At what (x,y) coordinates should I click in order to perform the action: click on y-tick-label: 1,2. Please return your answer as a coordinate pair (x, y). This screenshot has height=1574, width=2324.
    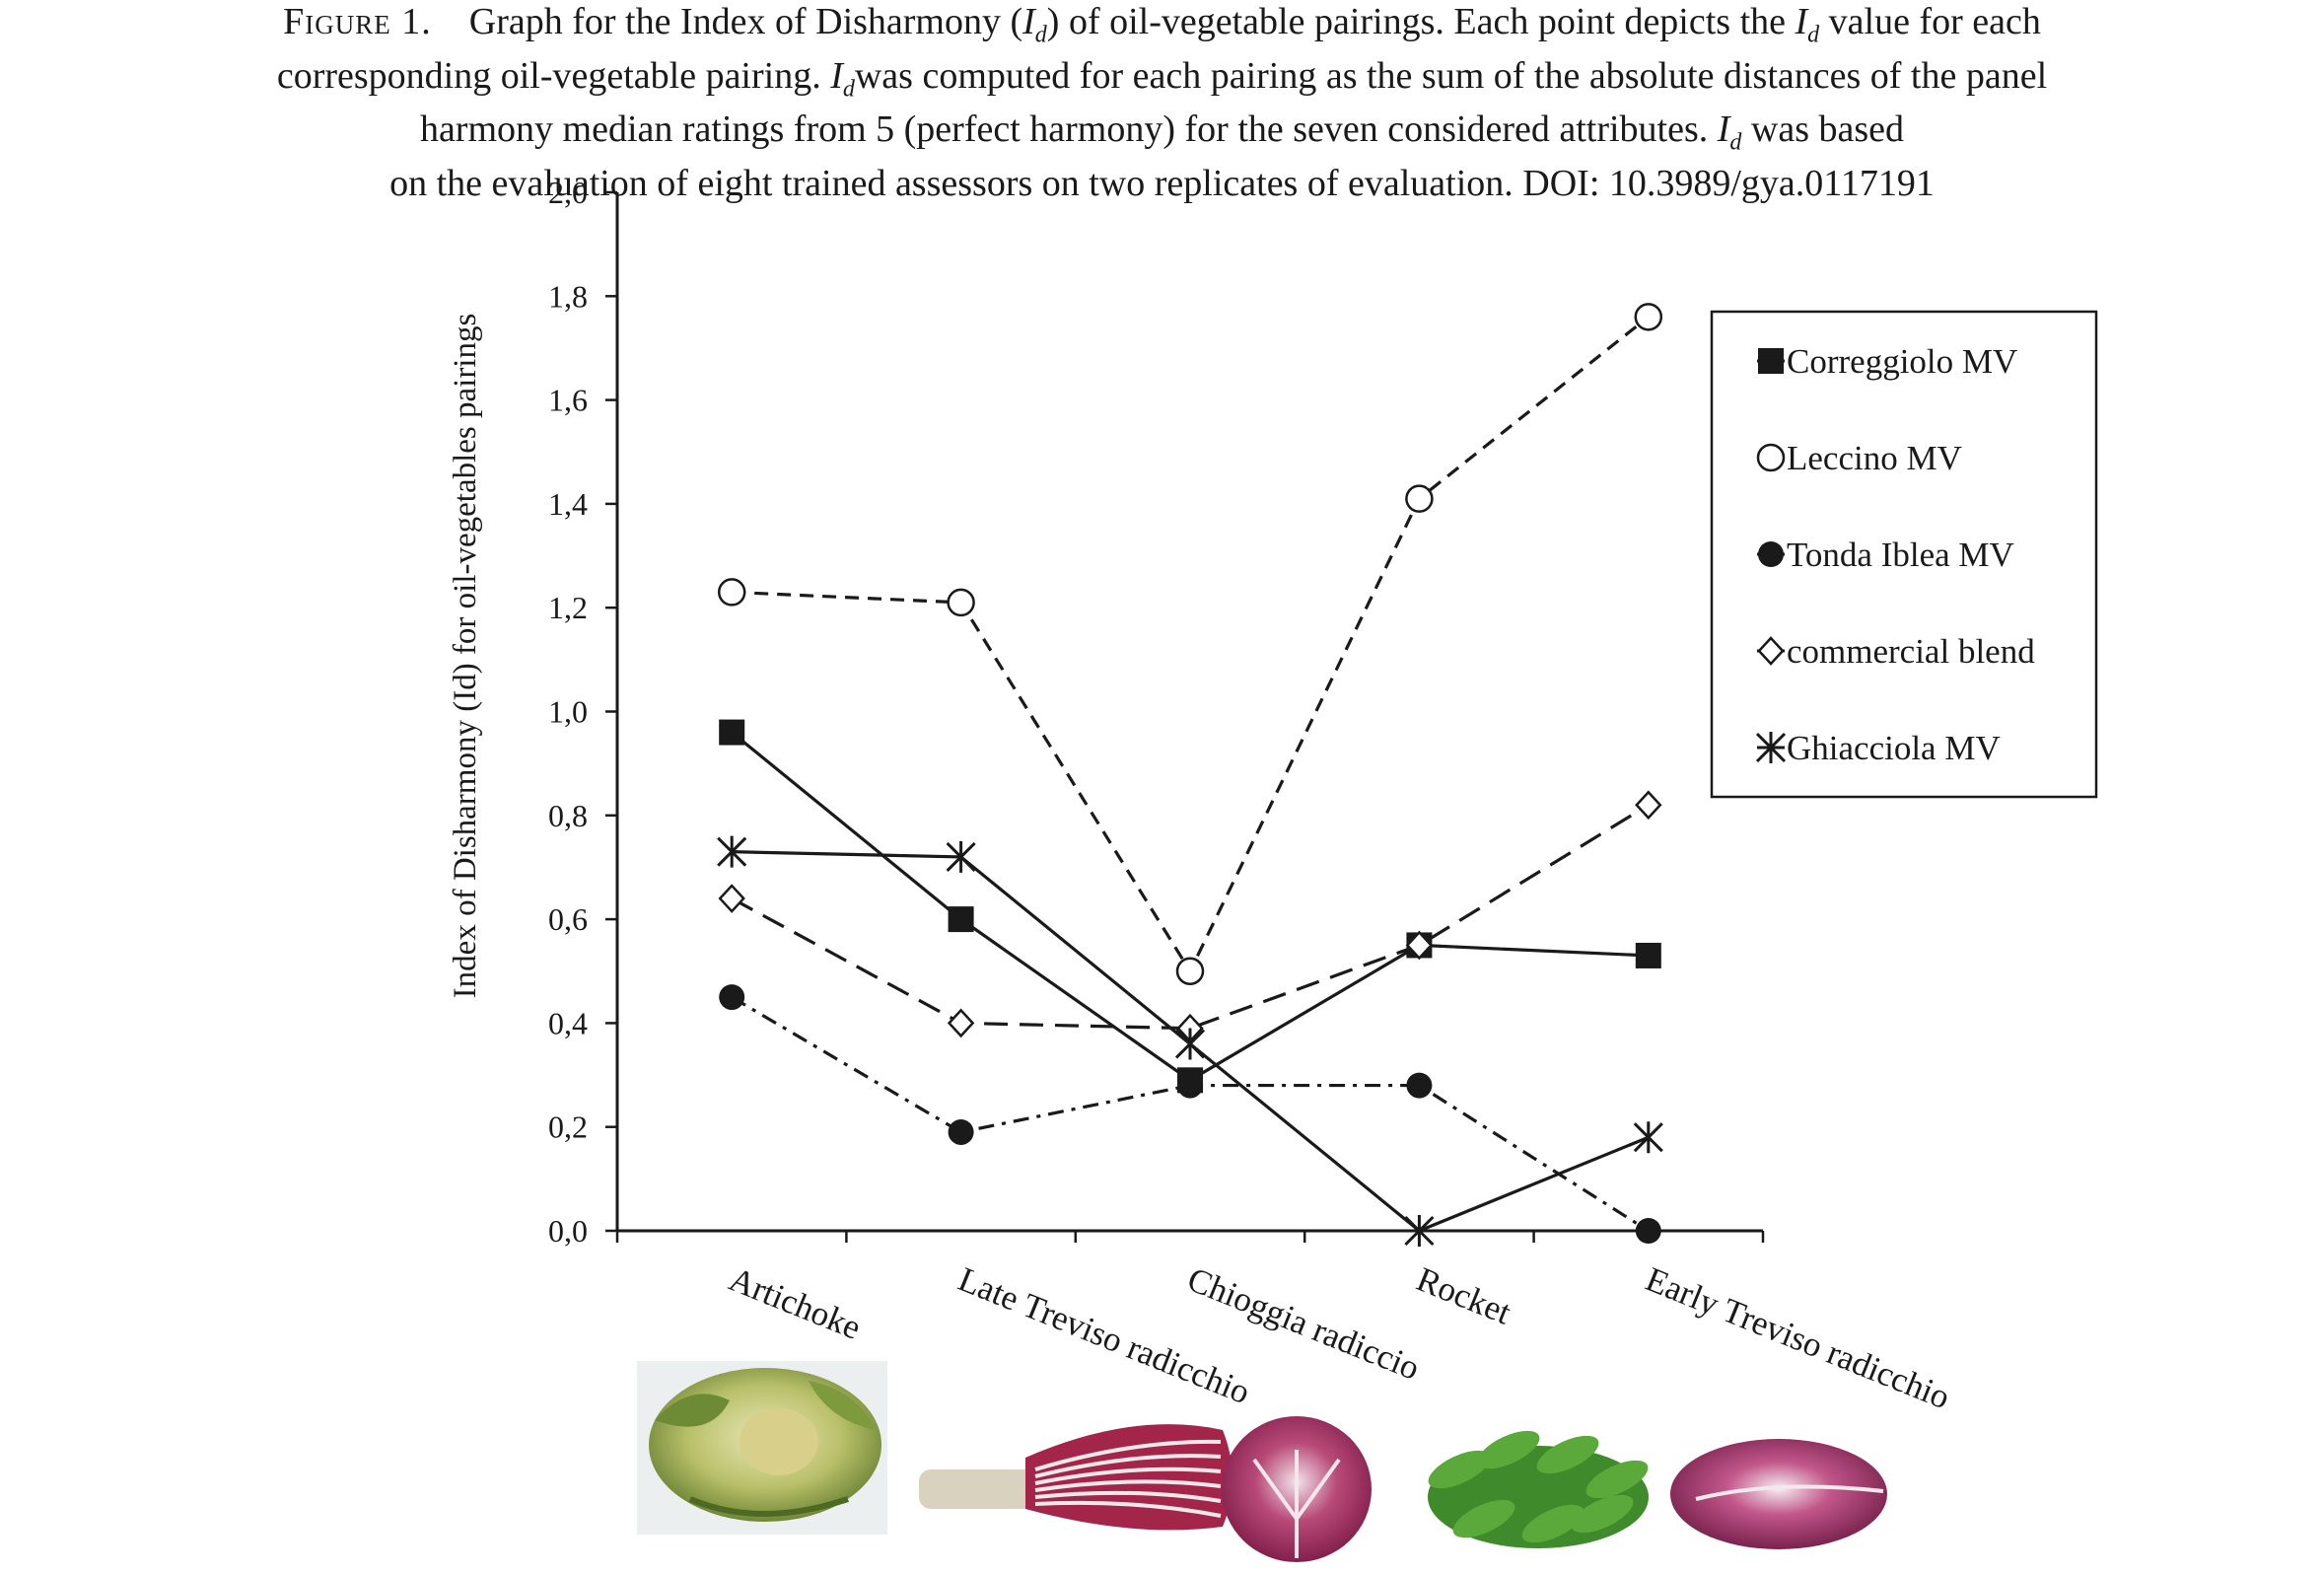
    Looking at the image, I should click on (568, 607).